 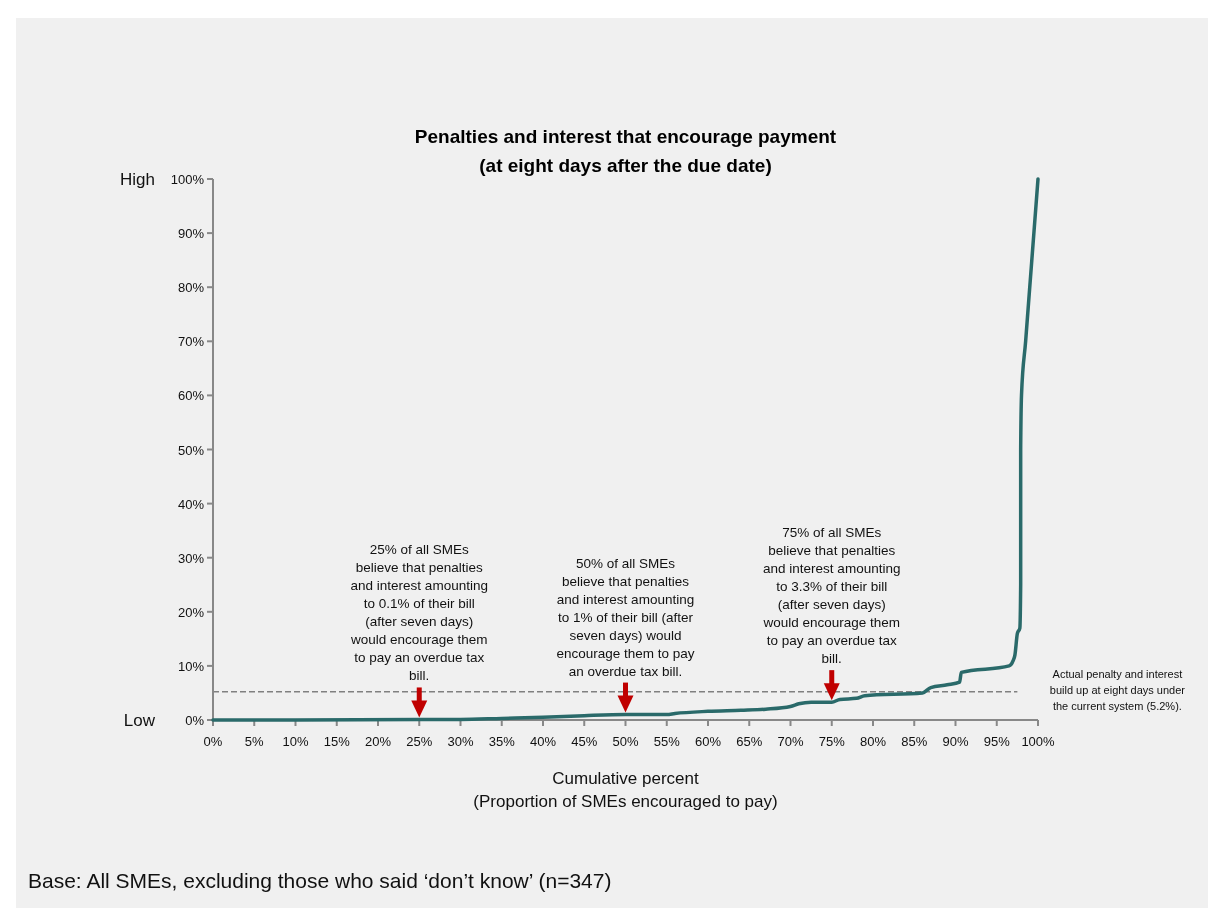 I want to click on y-tick-label: 40%, so click(x=191, y=504).